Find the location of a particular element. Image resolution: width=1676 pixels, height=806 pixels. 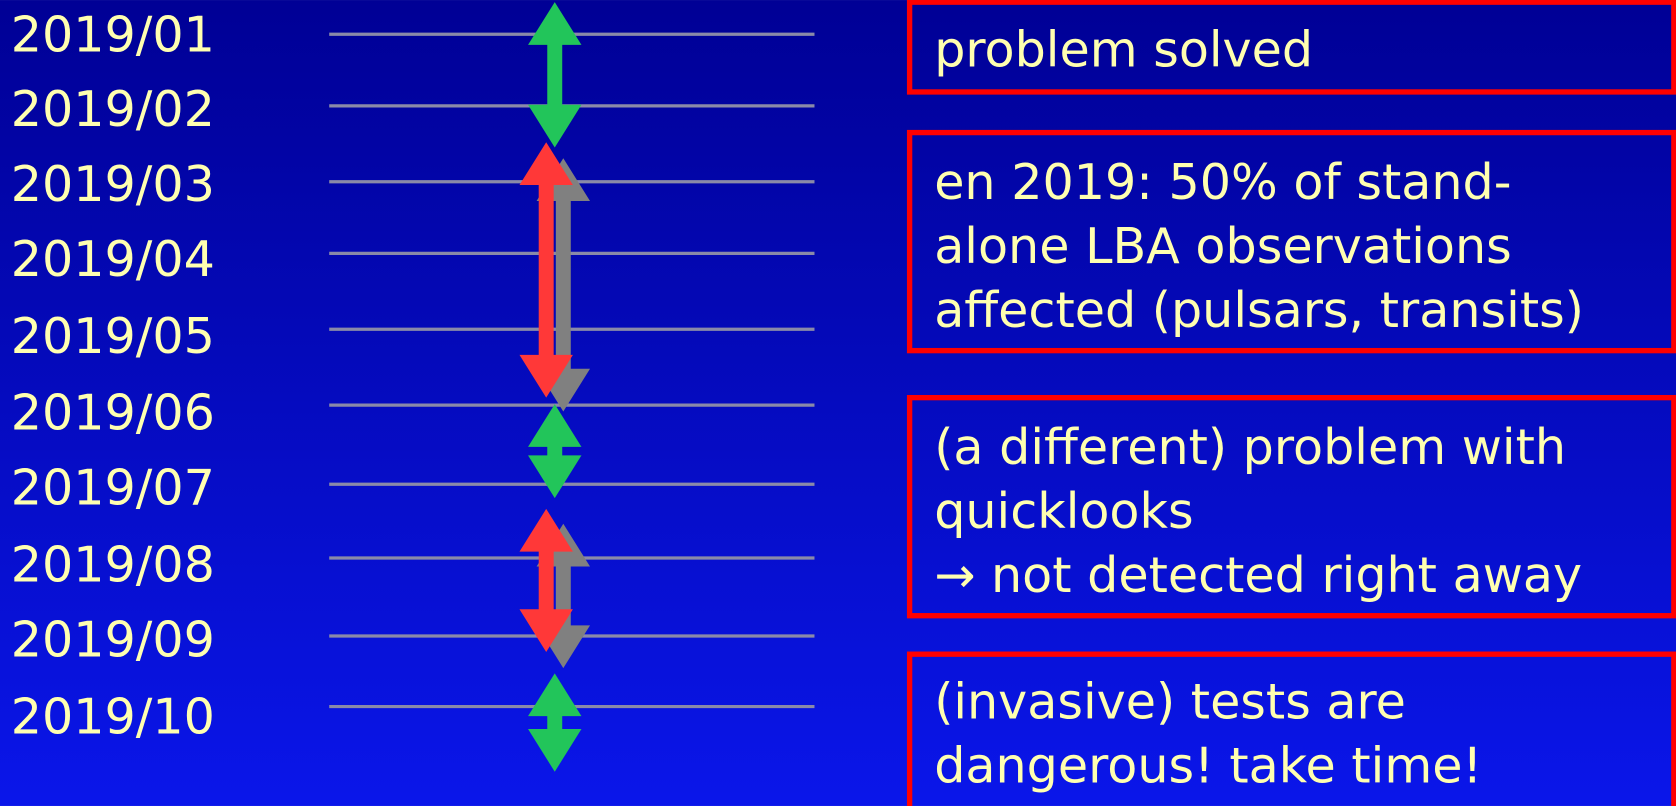

box-text: alone LBA observations is located at coordinates (1223, 246).